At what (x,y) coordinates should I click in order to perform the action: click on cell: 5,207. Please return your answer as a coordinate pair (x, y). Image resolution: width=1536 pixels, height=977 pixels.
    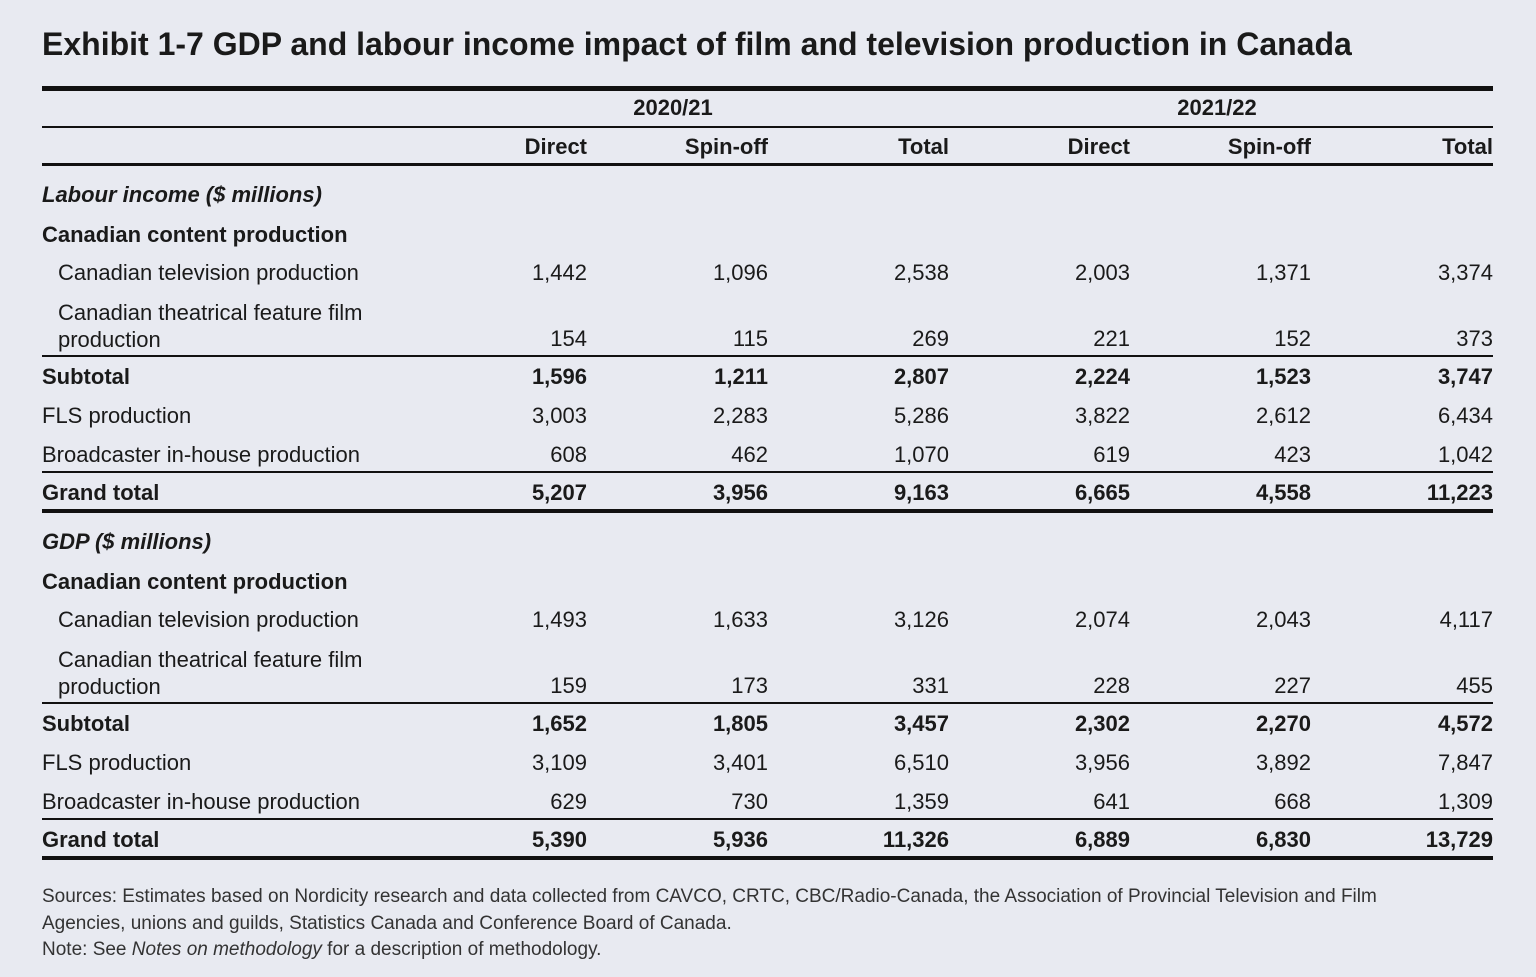
    Looking at the image, I should click on (559, 492).